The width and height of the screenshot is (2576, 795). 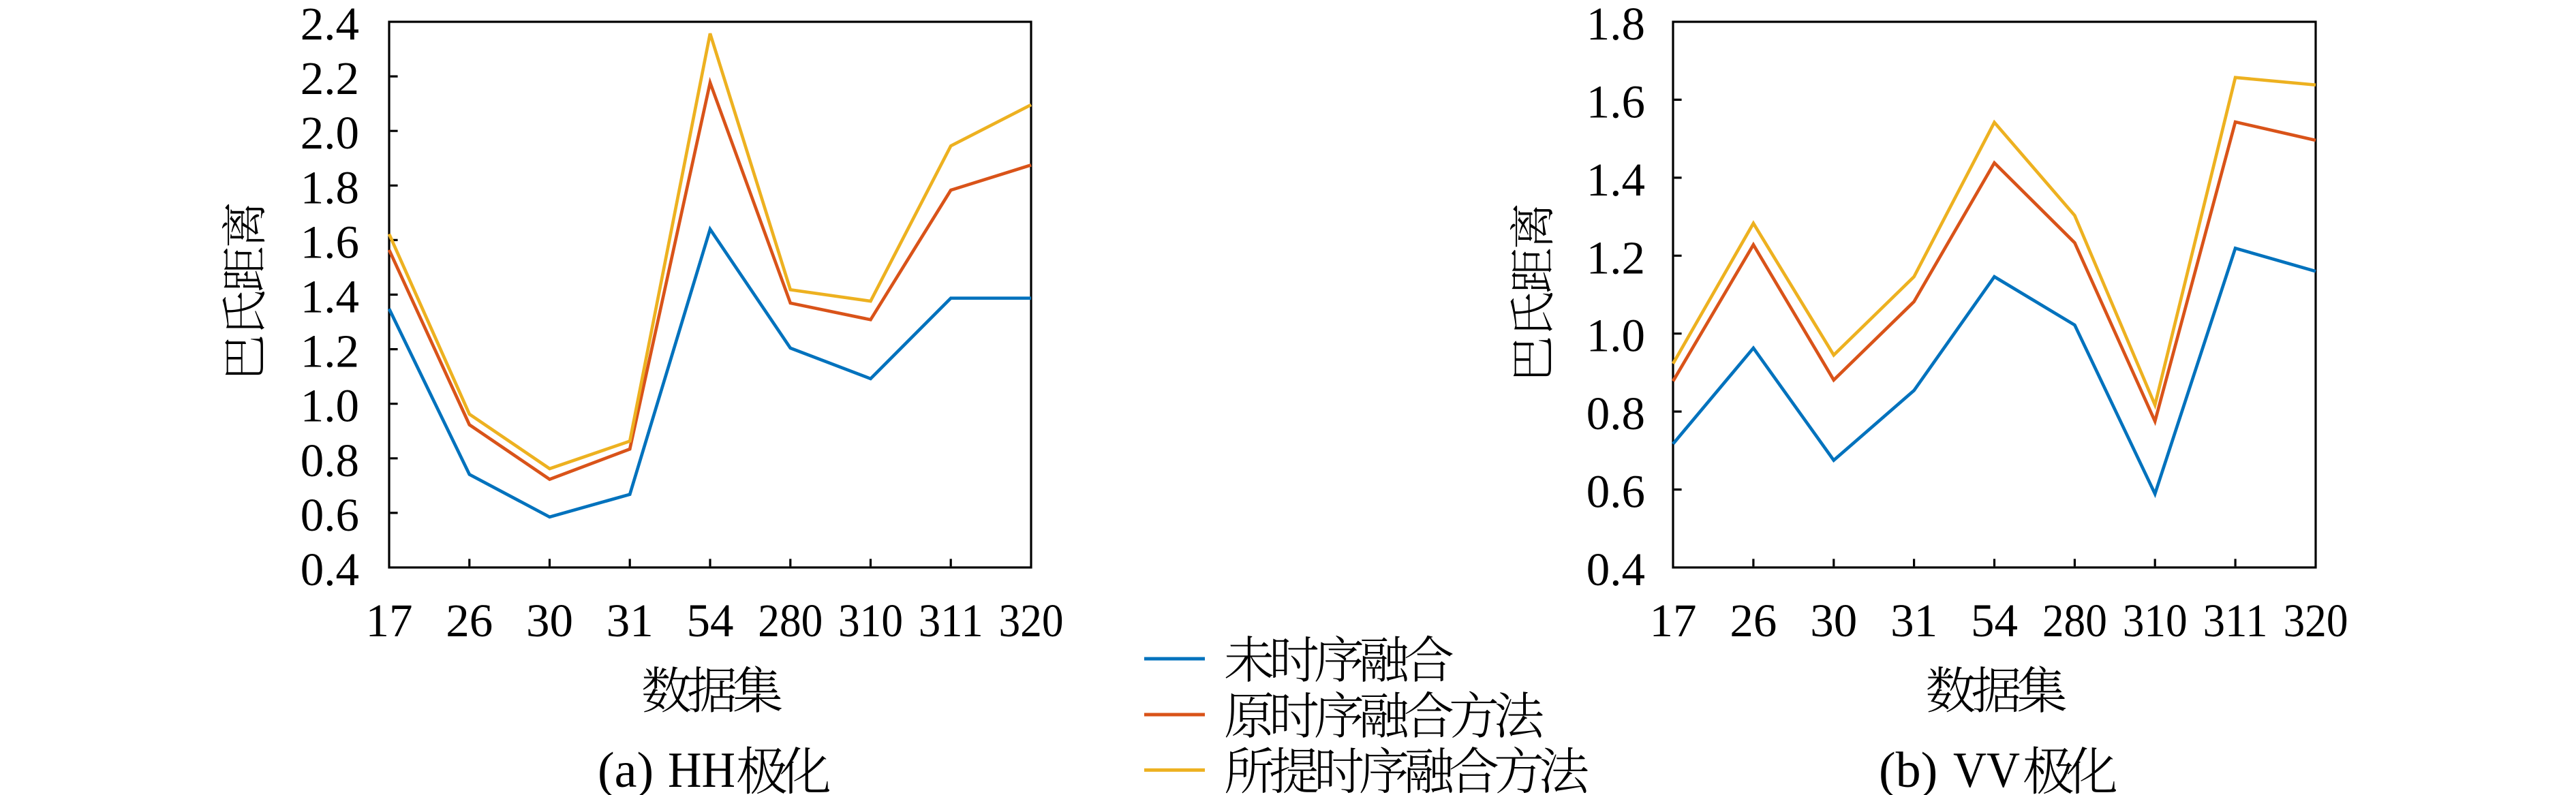 What do you see at coordinates (626, 769) in the screenshot?
I see `svg-text: (a)` at bounding box center [626, 769].